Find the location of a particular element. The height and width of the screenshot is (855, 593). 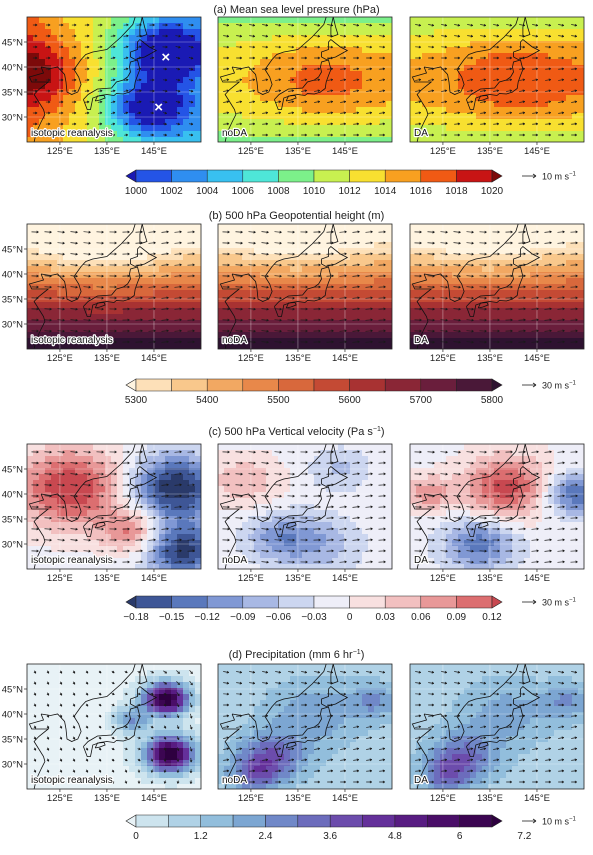

x-tick-label: 145°E is located at coordinates (154, 151).